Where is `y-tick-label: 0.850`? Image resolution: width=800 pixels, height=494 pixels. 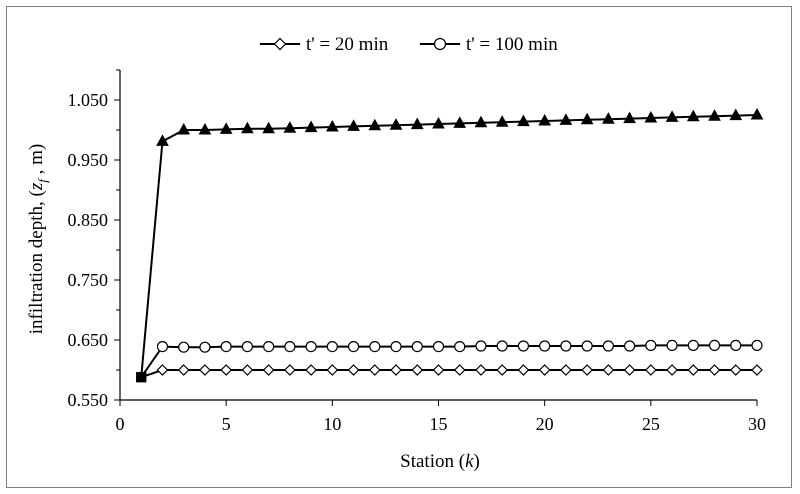
y-tick-label: 0.850 is located at coordinates (88, 220).